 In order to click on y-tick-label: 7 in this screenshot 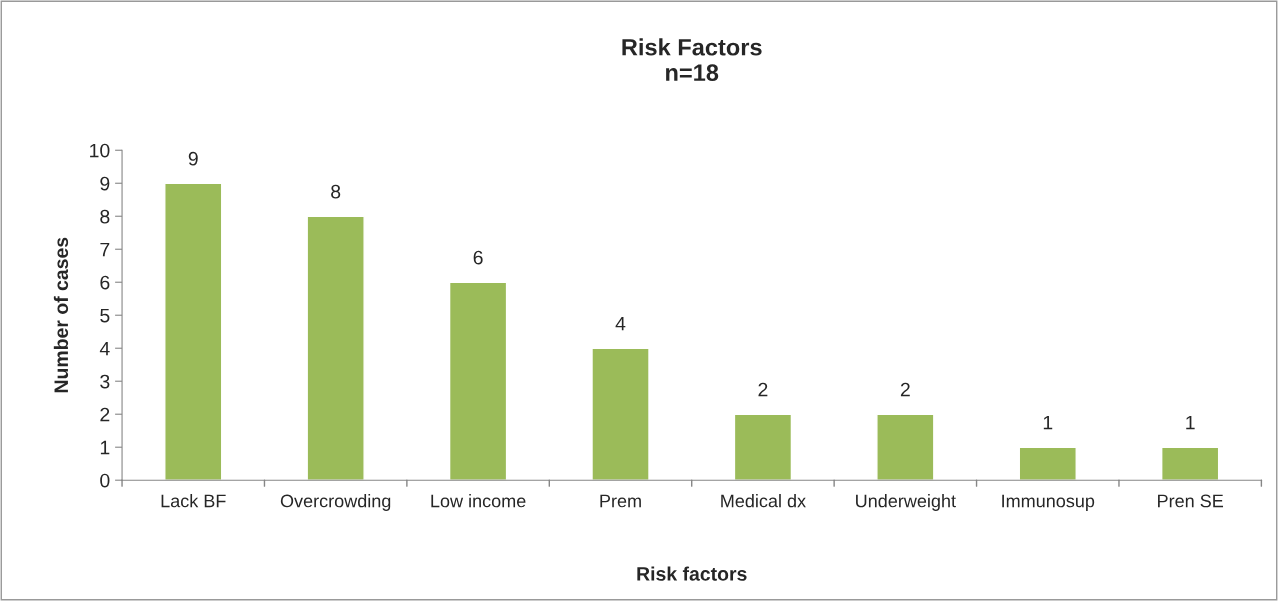, I will do `click(105, 249)`.